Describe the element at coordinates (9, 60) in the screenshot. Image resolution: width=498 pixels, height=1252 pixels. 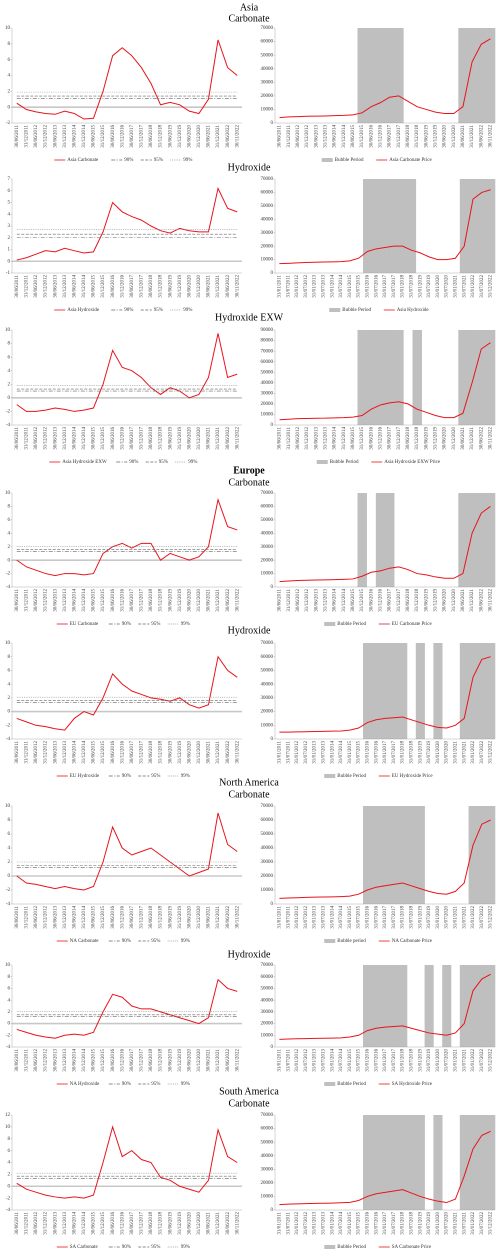
I see `y-tick-label: 6` at that location.